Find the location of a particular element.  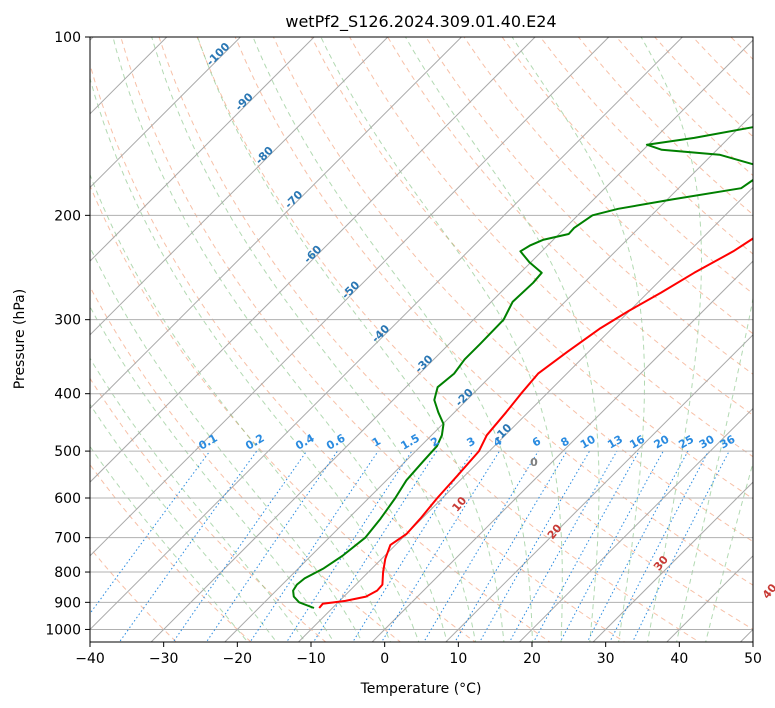

mixing-ratio-label: 1 is located at coordinates (376, 442).